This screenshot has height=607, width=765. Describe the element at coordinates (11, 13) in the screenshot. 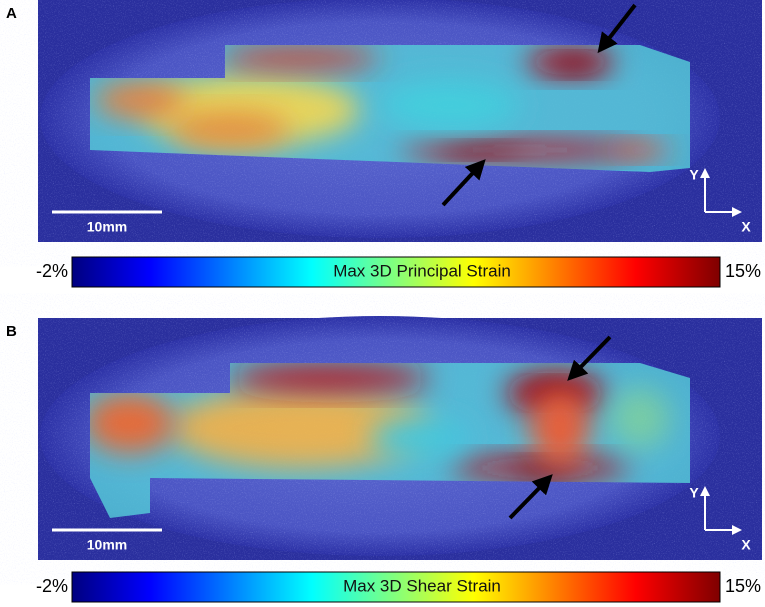

I see `panel-label: A` at that location.